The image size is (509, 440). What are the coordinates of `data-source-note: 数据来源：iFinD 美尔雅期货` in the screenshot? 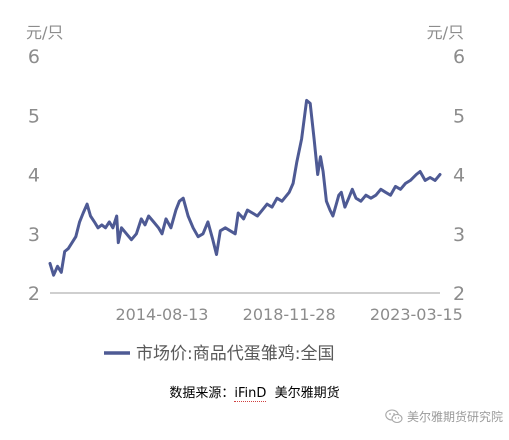 It's located at (254, 392).